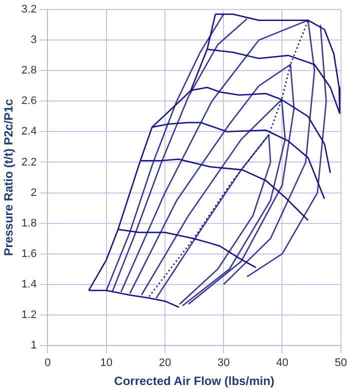 This screenshot has width=350, height=391. I want to click on y-tick-label: 1, so click(33, 345).